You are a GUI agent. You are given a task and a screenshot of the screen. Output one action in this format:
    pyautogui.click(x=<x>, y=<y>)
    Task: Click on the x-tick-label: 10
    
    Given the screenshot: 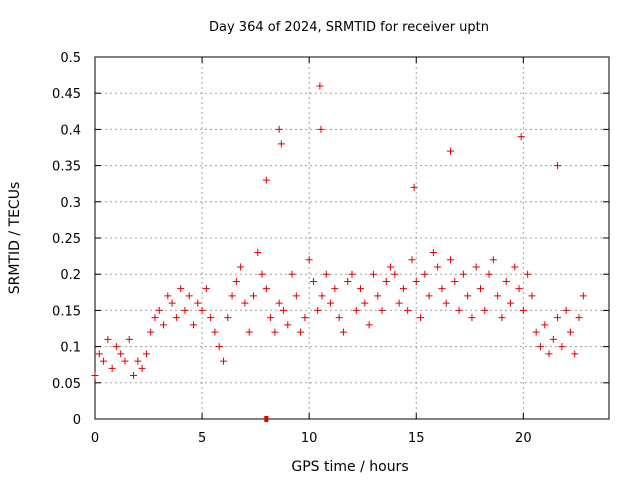 What is the action you would take?
    pyautogui.click(x=309, y=438)
    